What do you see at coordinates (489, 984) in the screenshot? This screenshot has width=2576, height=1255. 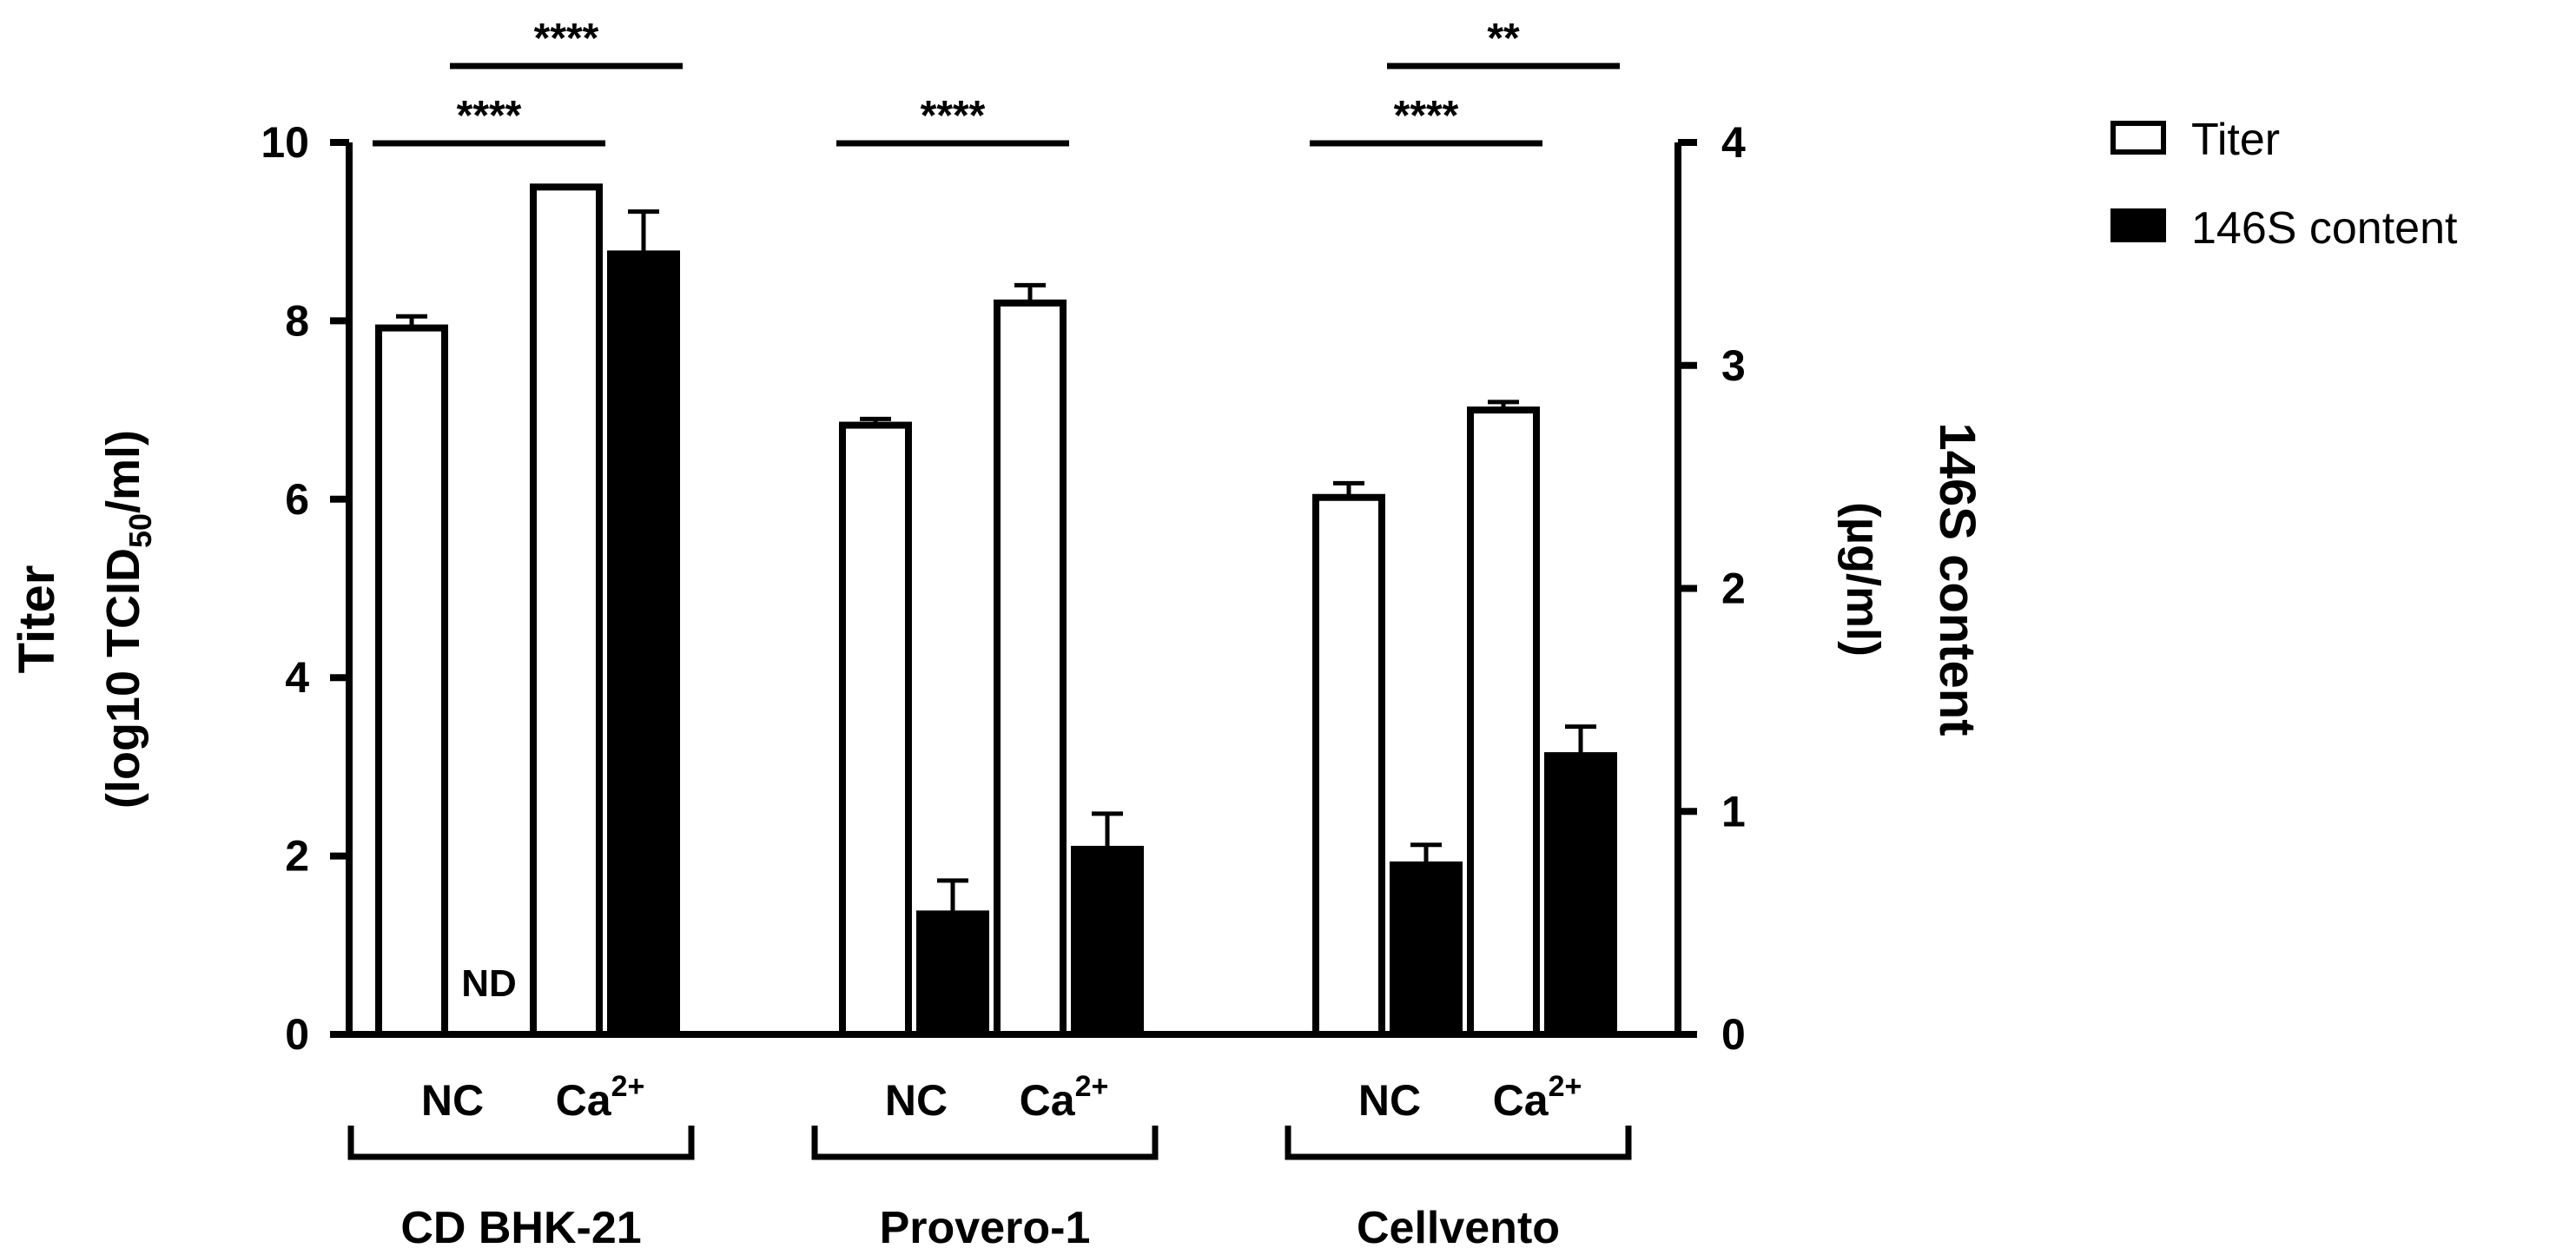 I see `nd-label: ND` at bounding box center [489, 984].